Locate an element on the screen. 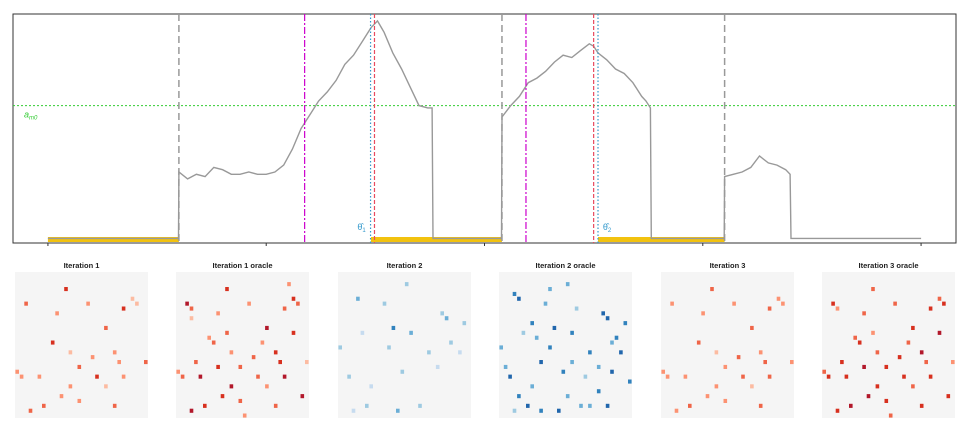 This screenshot has width=969, height=431. estimated-change-point-label: θ̂2 is located at coordinates (607, 228).